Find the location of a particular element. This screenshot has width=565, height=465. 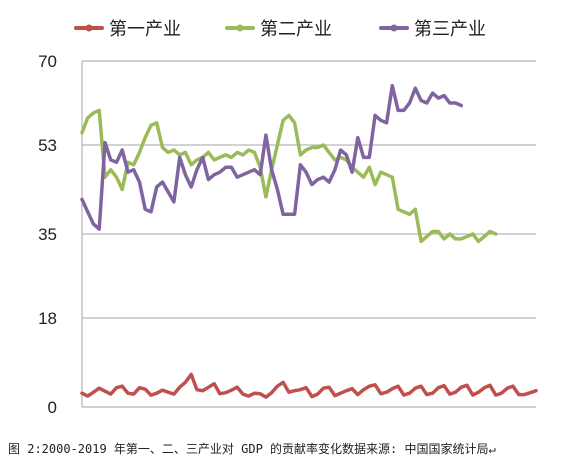

legend-label: 第三产业 is located at coordinates (450, 29).